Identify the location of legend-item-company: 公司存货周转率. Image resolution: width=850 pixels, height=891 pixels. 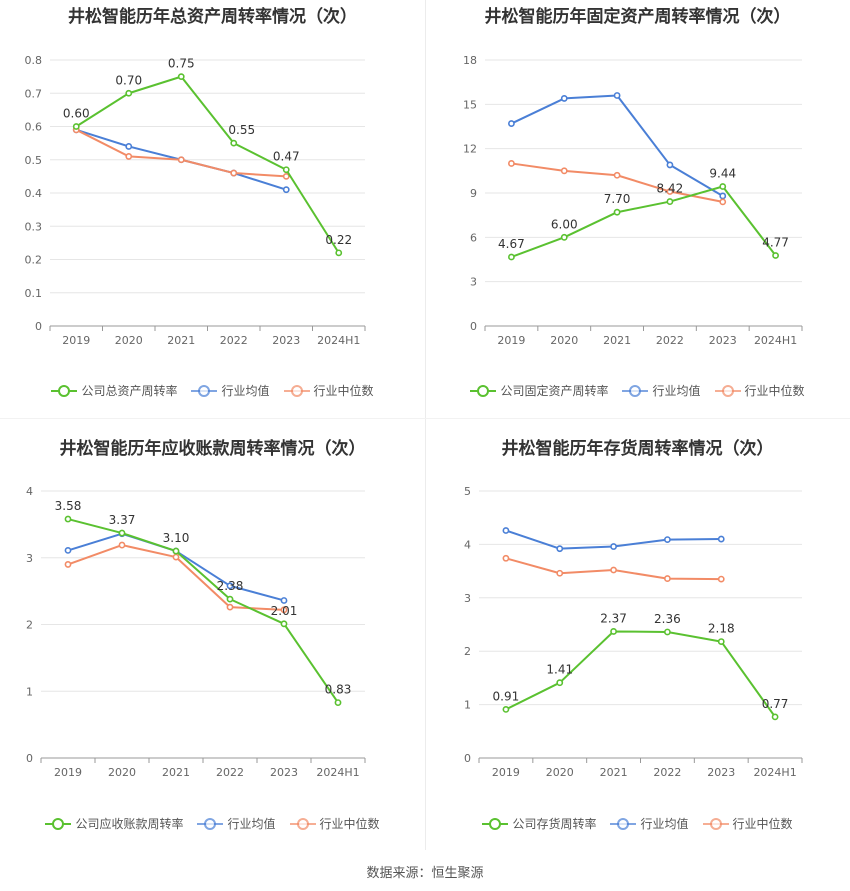
(539, 823).